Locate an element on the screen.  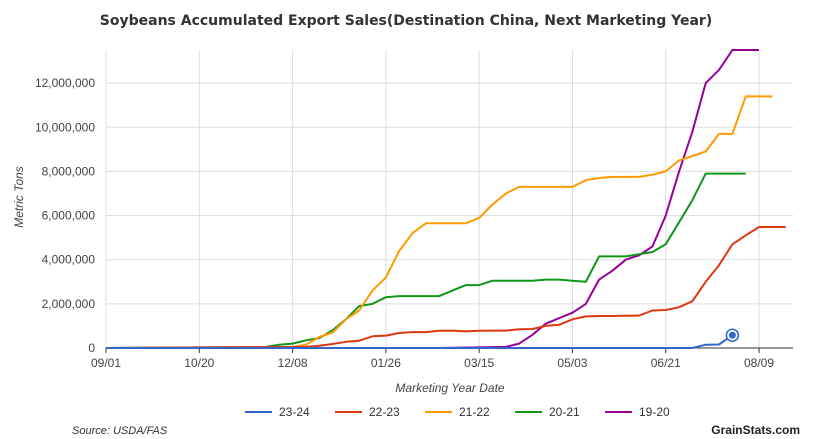
y-axis-title: Metric Tons is located at coordinates (19, 197).